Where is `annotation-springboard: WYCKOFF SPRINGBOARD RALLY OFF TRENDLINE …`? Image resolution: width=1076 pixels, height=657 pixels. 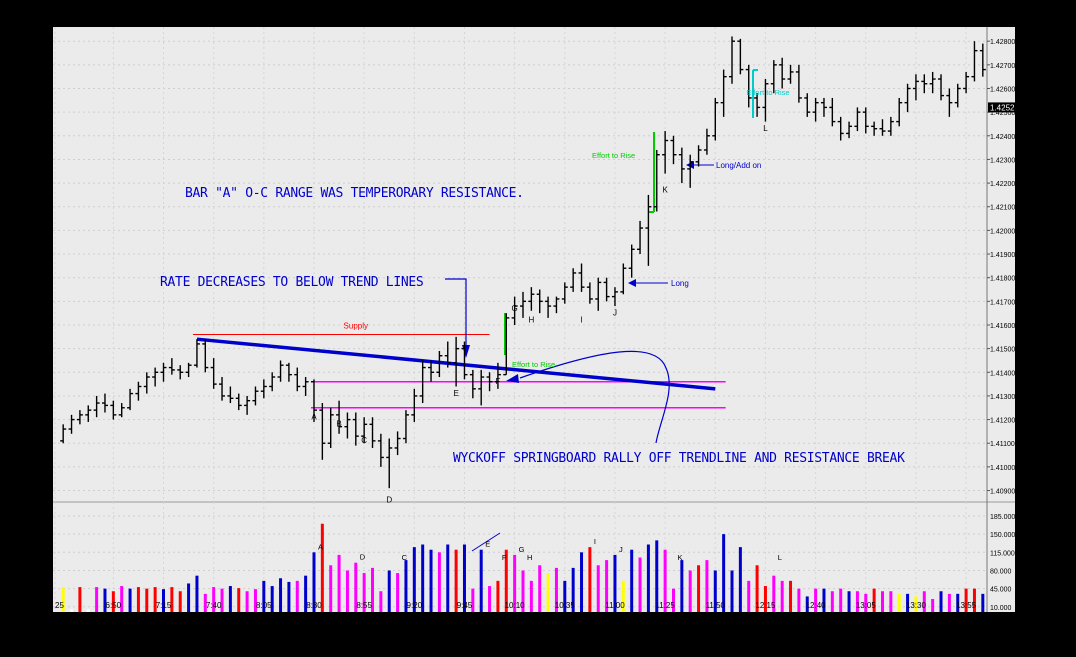 annotation-springboard: WYCKOFF SPRINGBOARD RALLY OFF TRENDLINE … is located at coordinates (679, 458).